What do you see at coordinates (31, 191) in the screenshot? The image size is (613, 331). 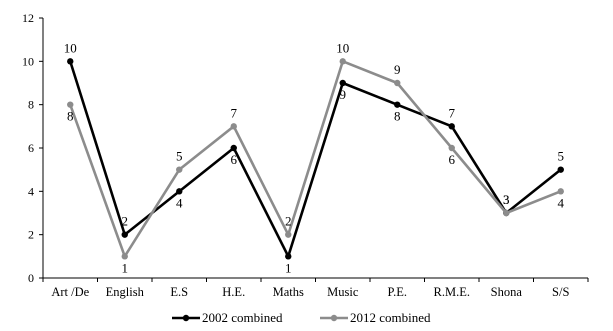 I see `y-tick-label: 4` at bounding box center [31, 191].